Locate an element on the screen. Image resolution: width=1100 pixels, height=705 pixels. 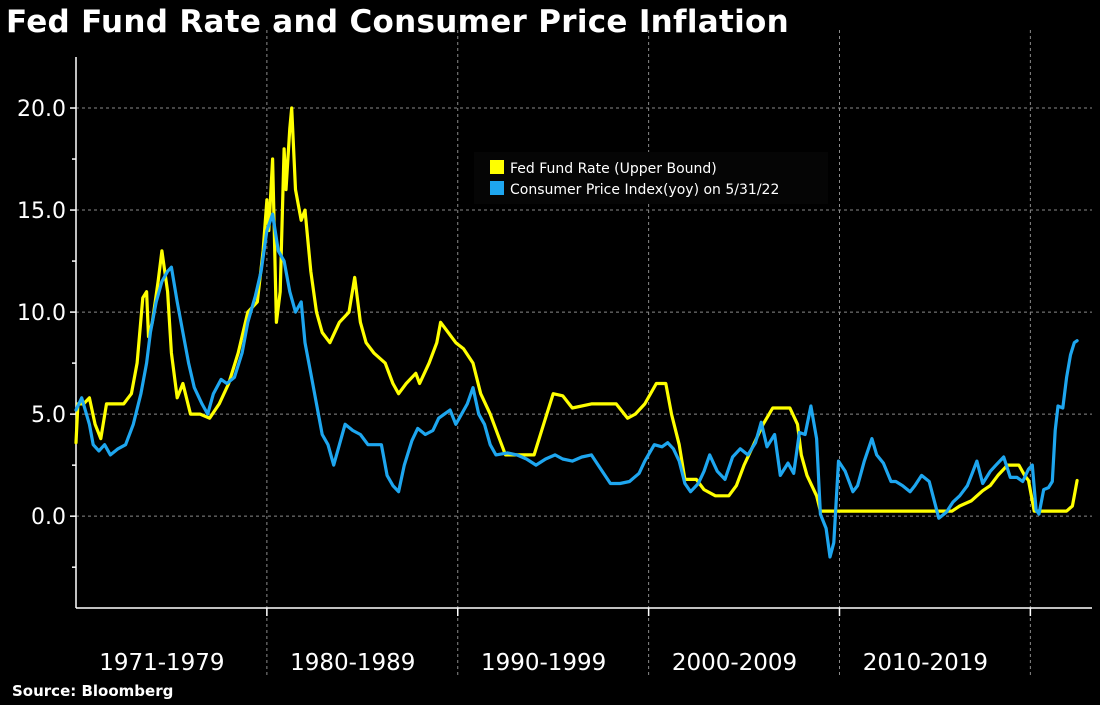
legend-swatch-fed-fund-rate is located at coordinates (497, 167).